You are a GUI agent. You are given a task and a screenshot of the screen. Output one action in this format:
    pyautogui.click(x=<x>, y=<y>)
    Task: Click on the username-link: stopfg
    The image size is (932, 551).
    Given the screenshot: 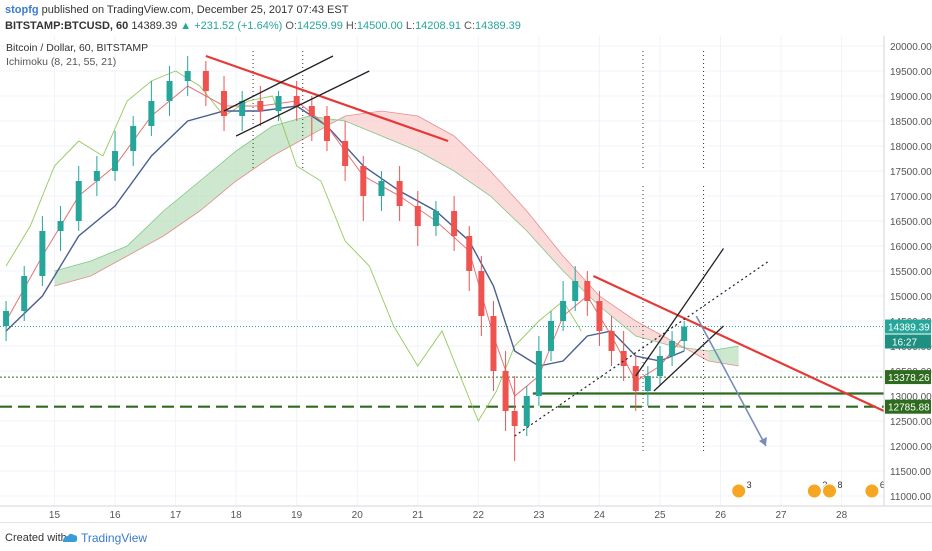 What is the action you would take?
    pyautogui.click(x=22, y=10)
    